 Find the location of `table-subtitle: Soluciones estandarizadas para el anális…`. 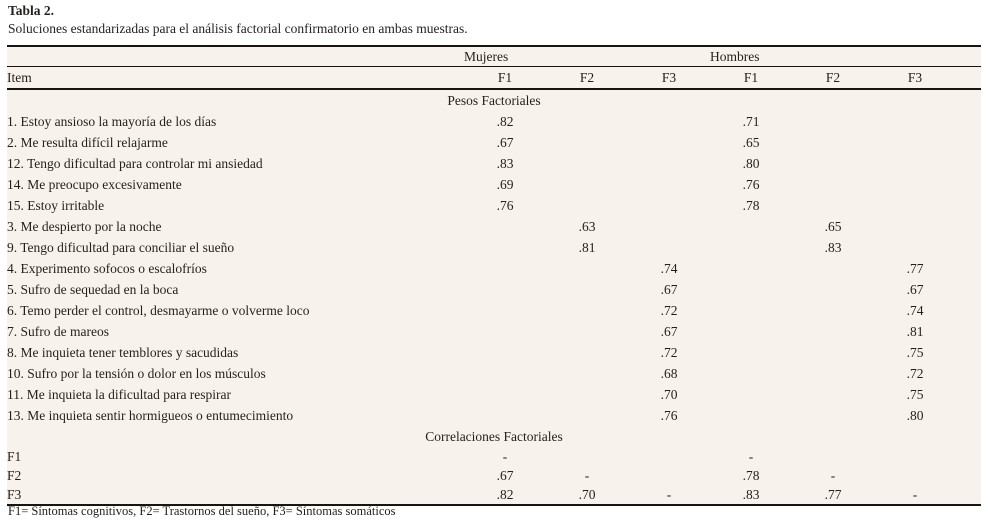

table-subtitle: Soluciones estandarizadas para el anális… is located at coordinates (238, 28).